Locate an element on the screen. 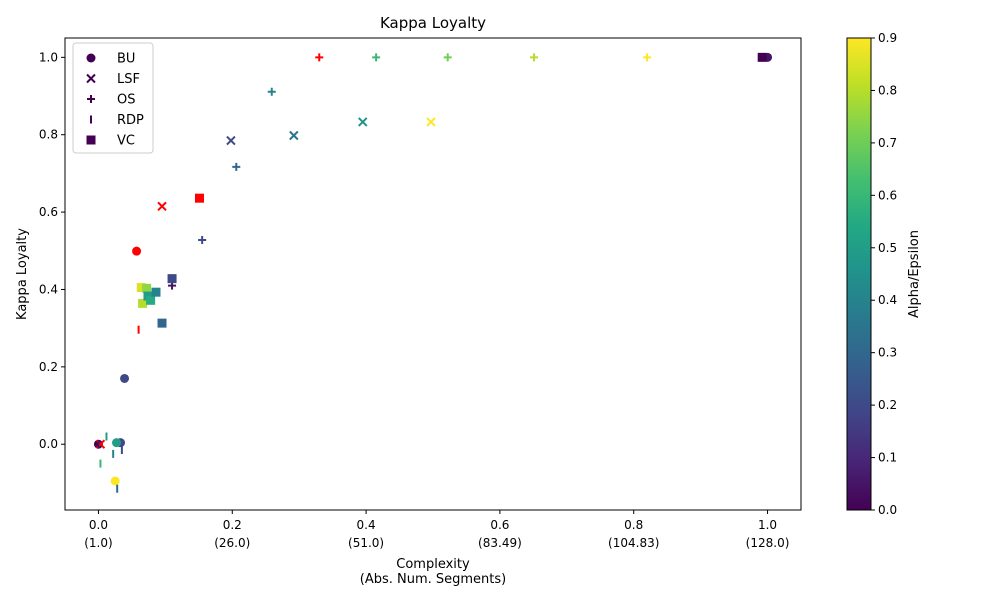 The width and height of the screenshot is (1000, 600). colorbar-ticks: 0.0 0.1 0.2 0.3 0.4 0.5 0.6 0.7 0.8 0.9 is located at coordinates (884, 274).